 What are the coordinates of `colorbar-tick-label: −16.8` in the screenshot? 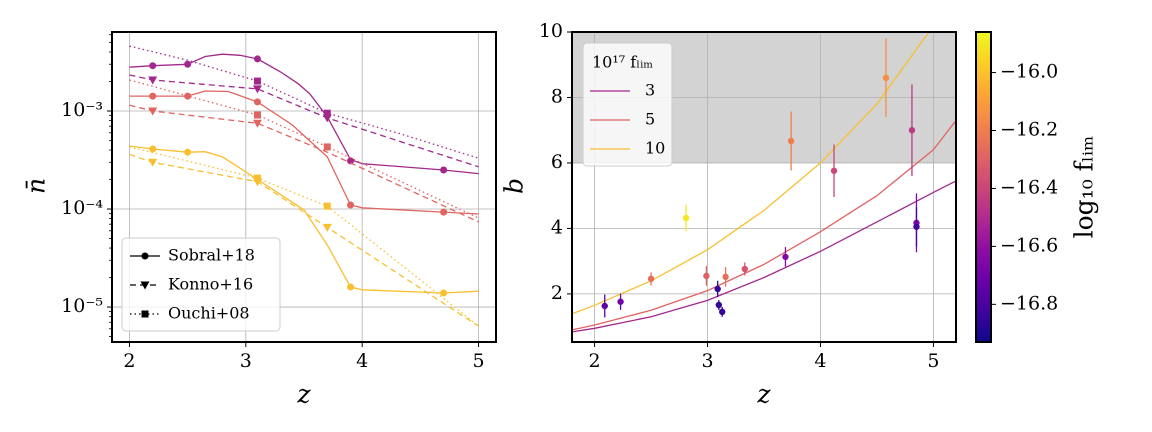 It's located at (1029, 303).